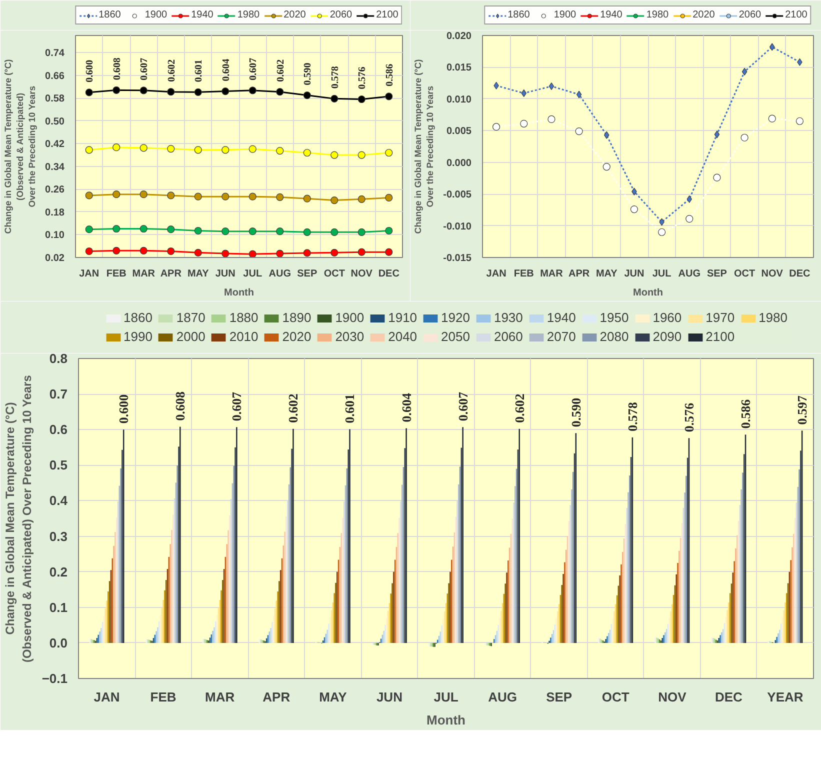  What do you see at coordinates (455, 317) in the screenshot?
I see `legend-label: 1920` at bounding box center [455, 317].